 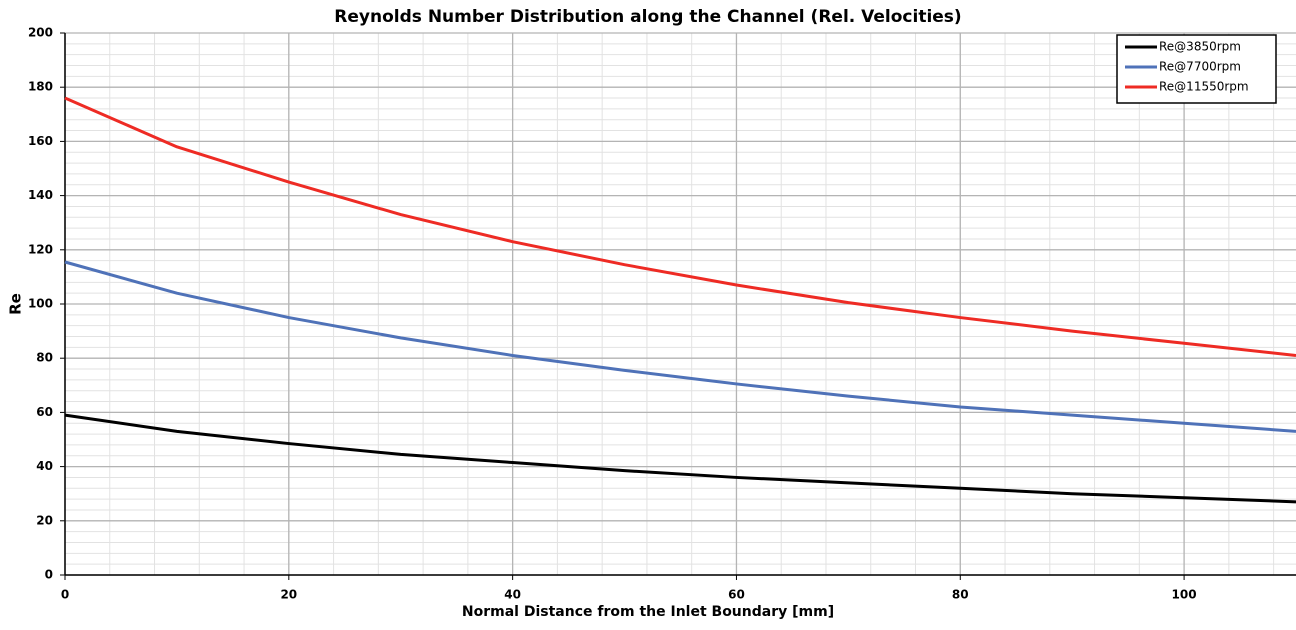 What do you see at coordinates (44, 358) in the screenshot?
I see `y-tick-label: 80` at bounding box center [44, 358].